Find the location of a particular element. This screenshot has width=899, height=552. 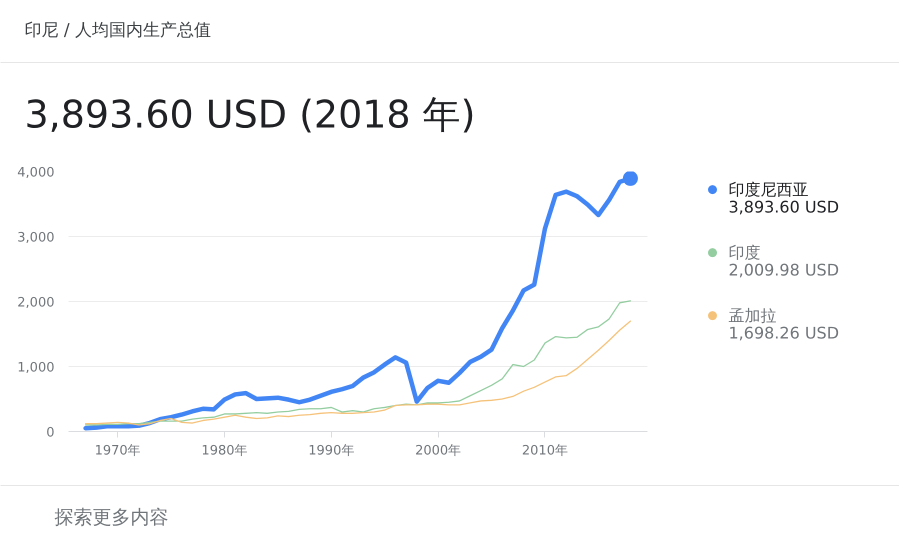

x-tick-label: 2000年 is located at coordinates (438, 451).